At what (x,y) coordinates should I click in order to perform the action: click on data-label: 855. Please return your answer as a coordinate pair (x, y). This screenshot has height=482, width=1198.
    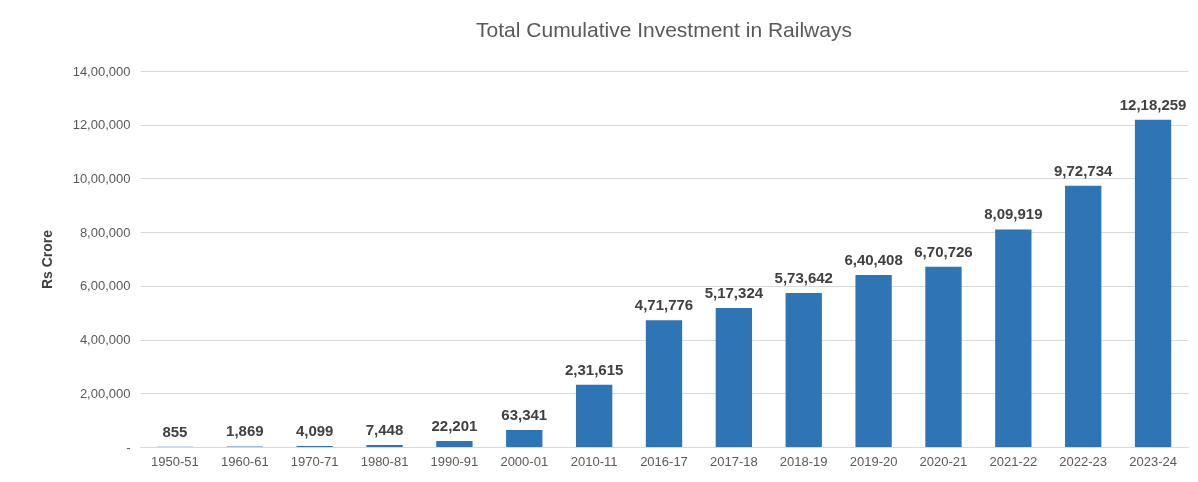
    Looking at the image, I should click on (175, 431).